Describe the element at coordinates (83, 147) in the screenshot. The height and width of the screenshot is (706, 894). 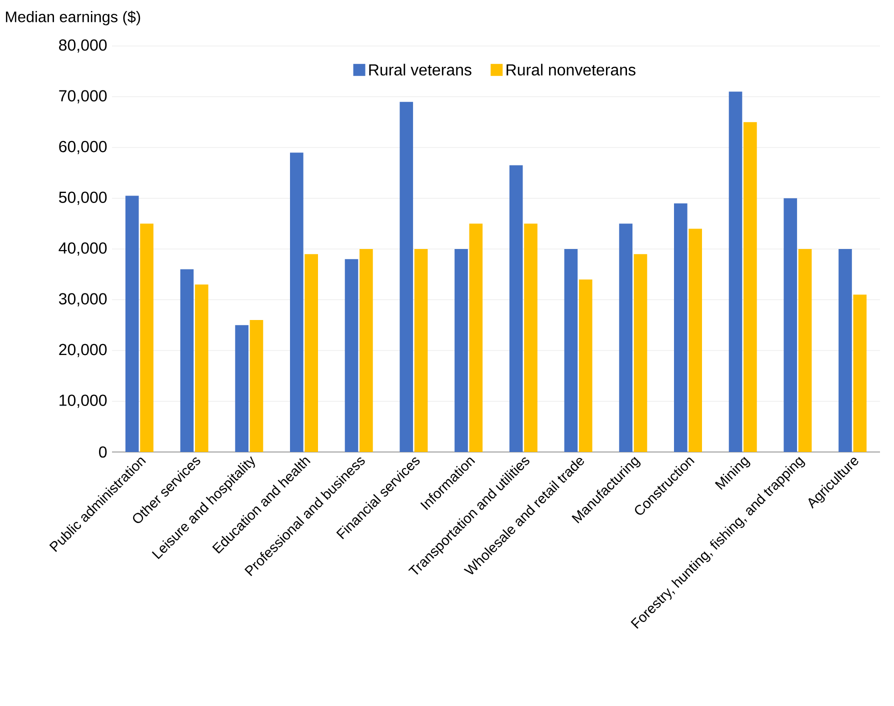
I see `y-tick-label: 60,000` at that location.